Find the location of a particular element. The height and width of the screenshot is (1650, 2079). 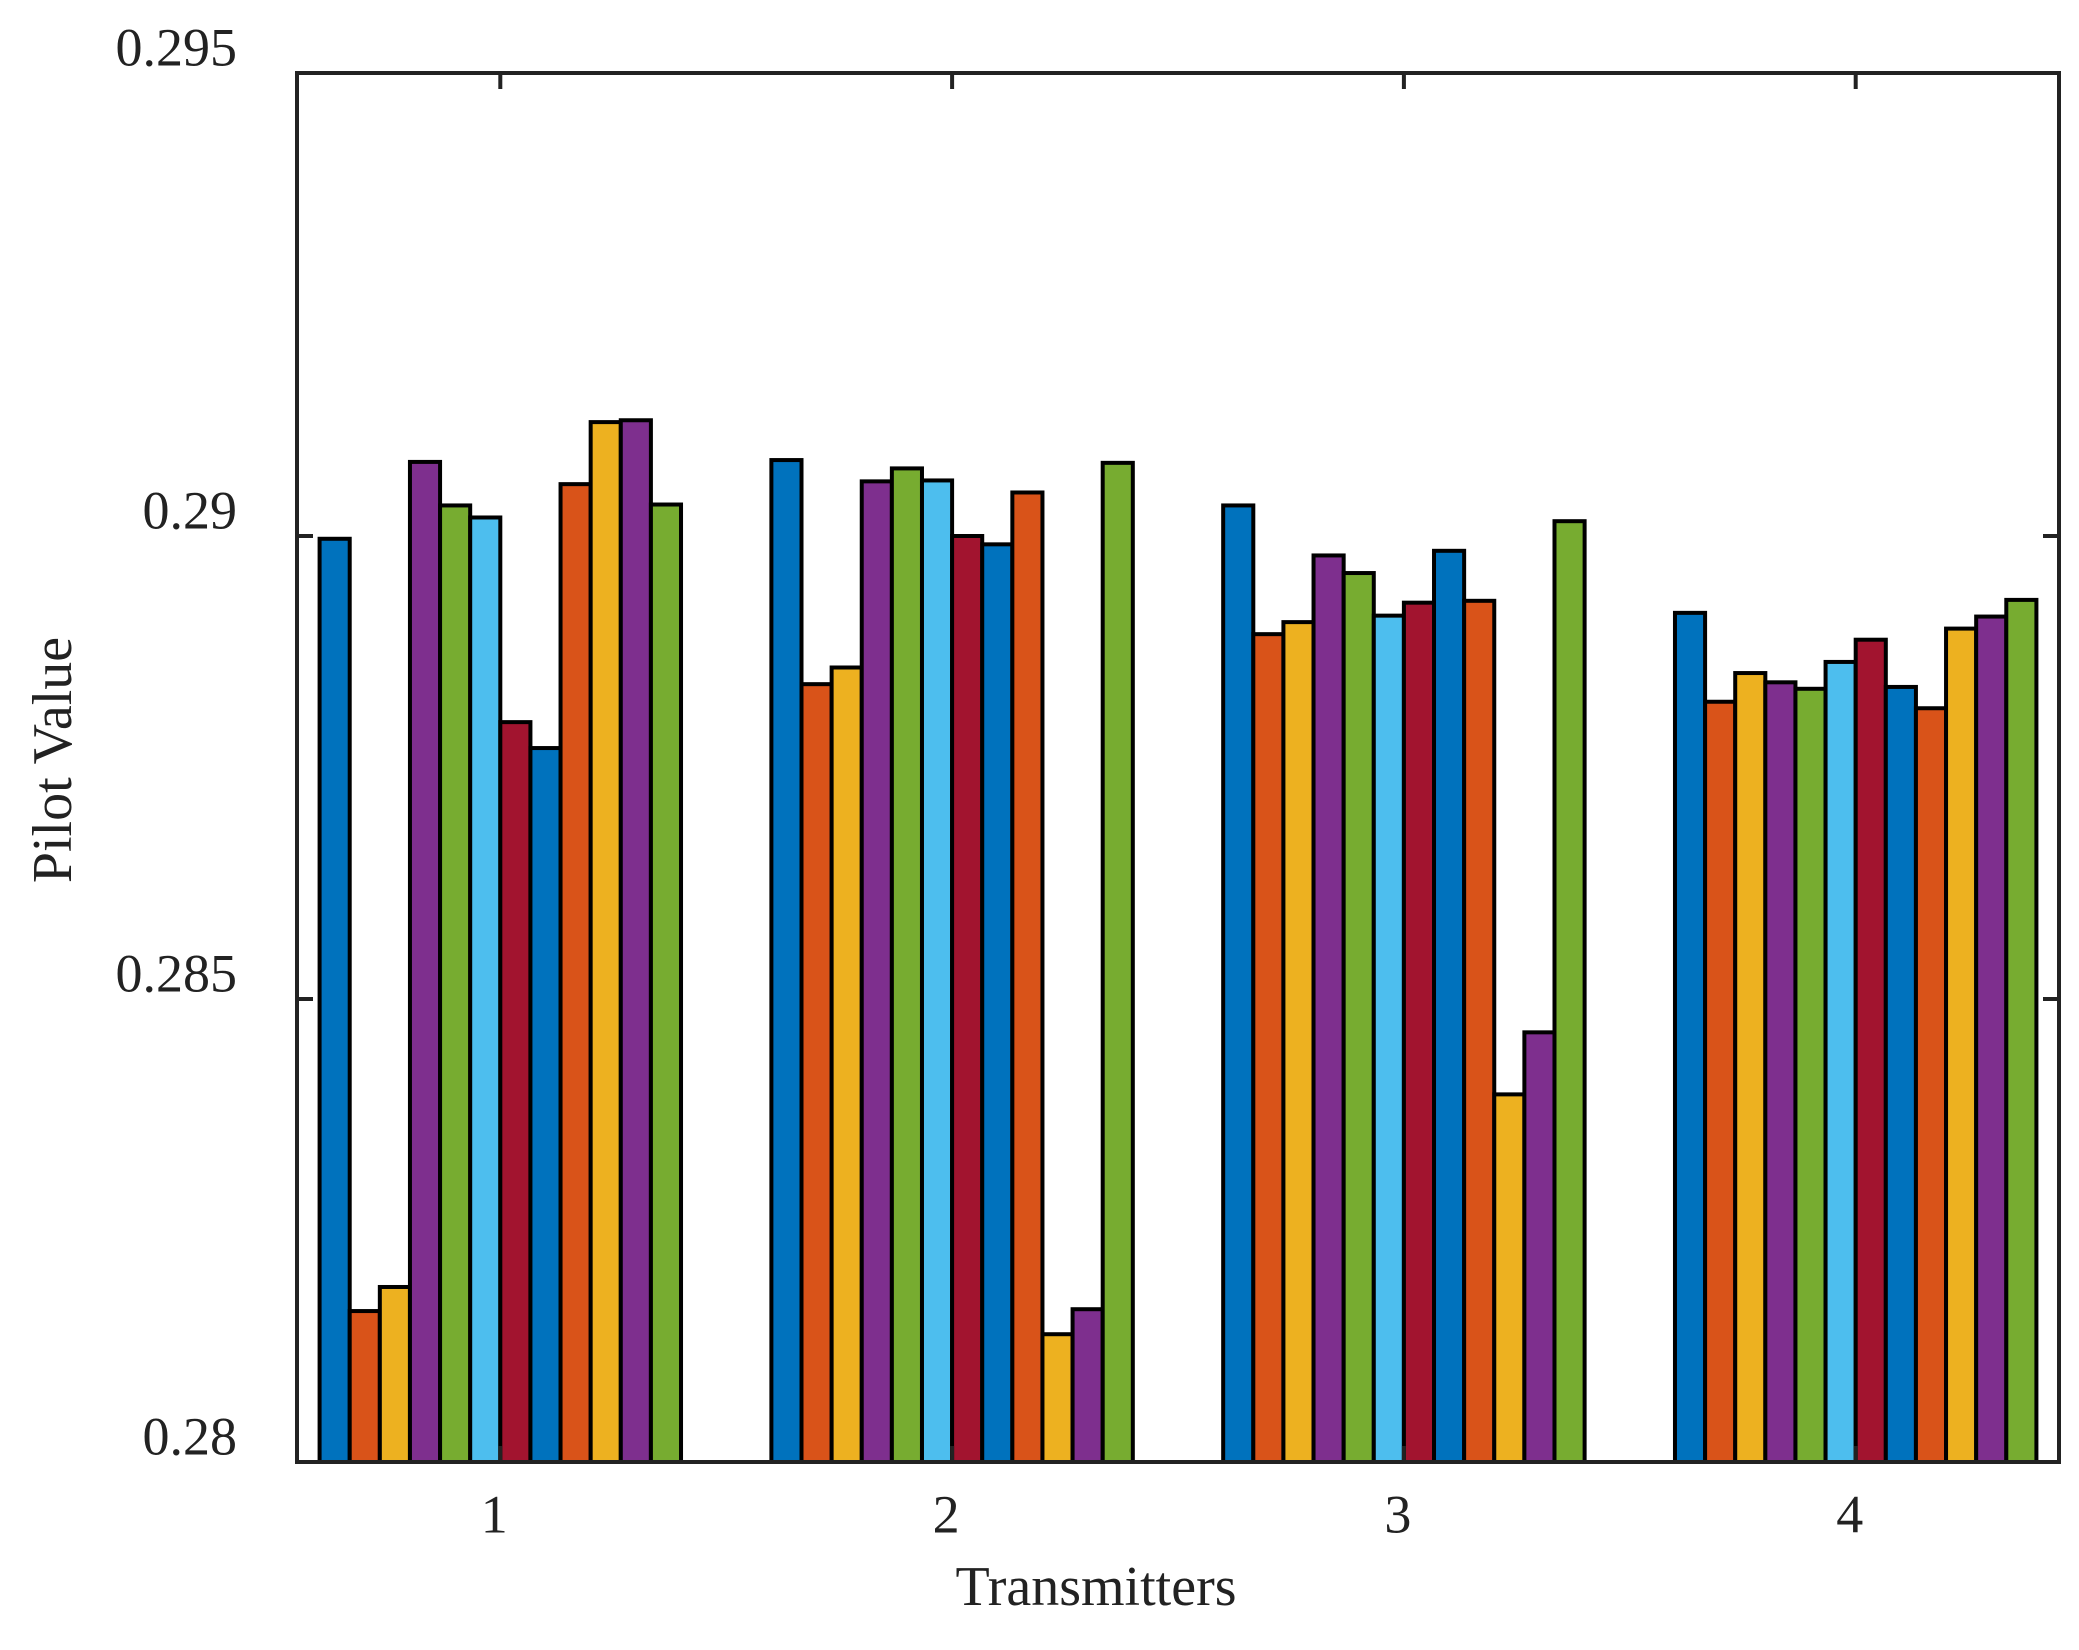

y-tick-label: 0.29 is located at coordinates (190, 510).